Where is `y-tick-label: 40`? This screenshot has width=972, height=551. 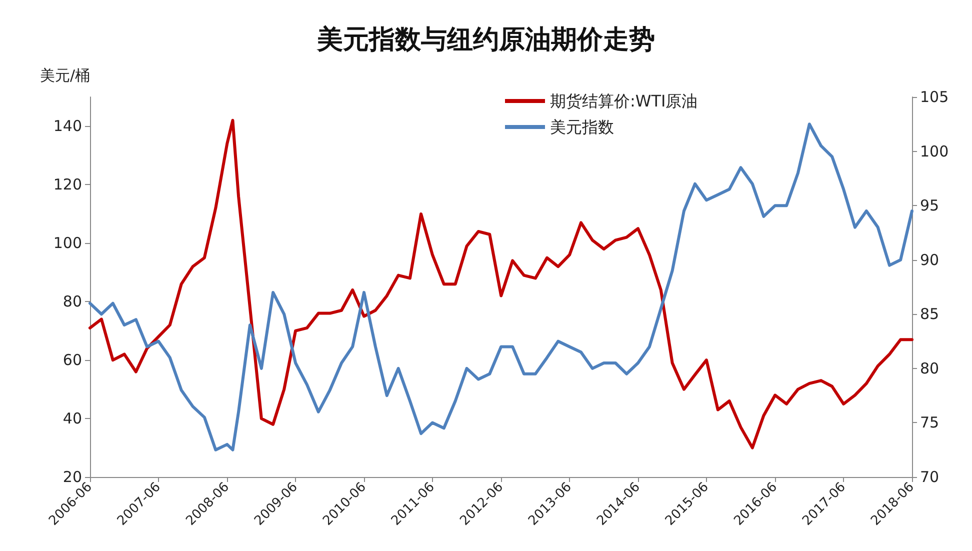 y-tick-label: 40 is located at coordinates (72, 419).